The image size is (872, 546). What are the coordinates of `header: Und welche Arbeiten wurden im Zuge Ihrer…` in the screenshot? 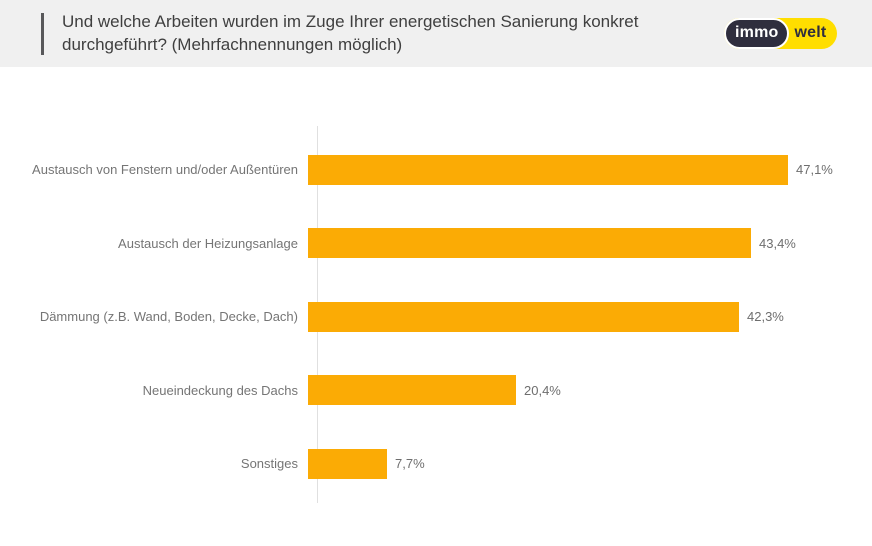 It's located at (436, 33).